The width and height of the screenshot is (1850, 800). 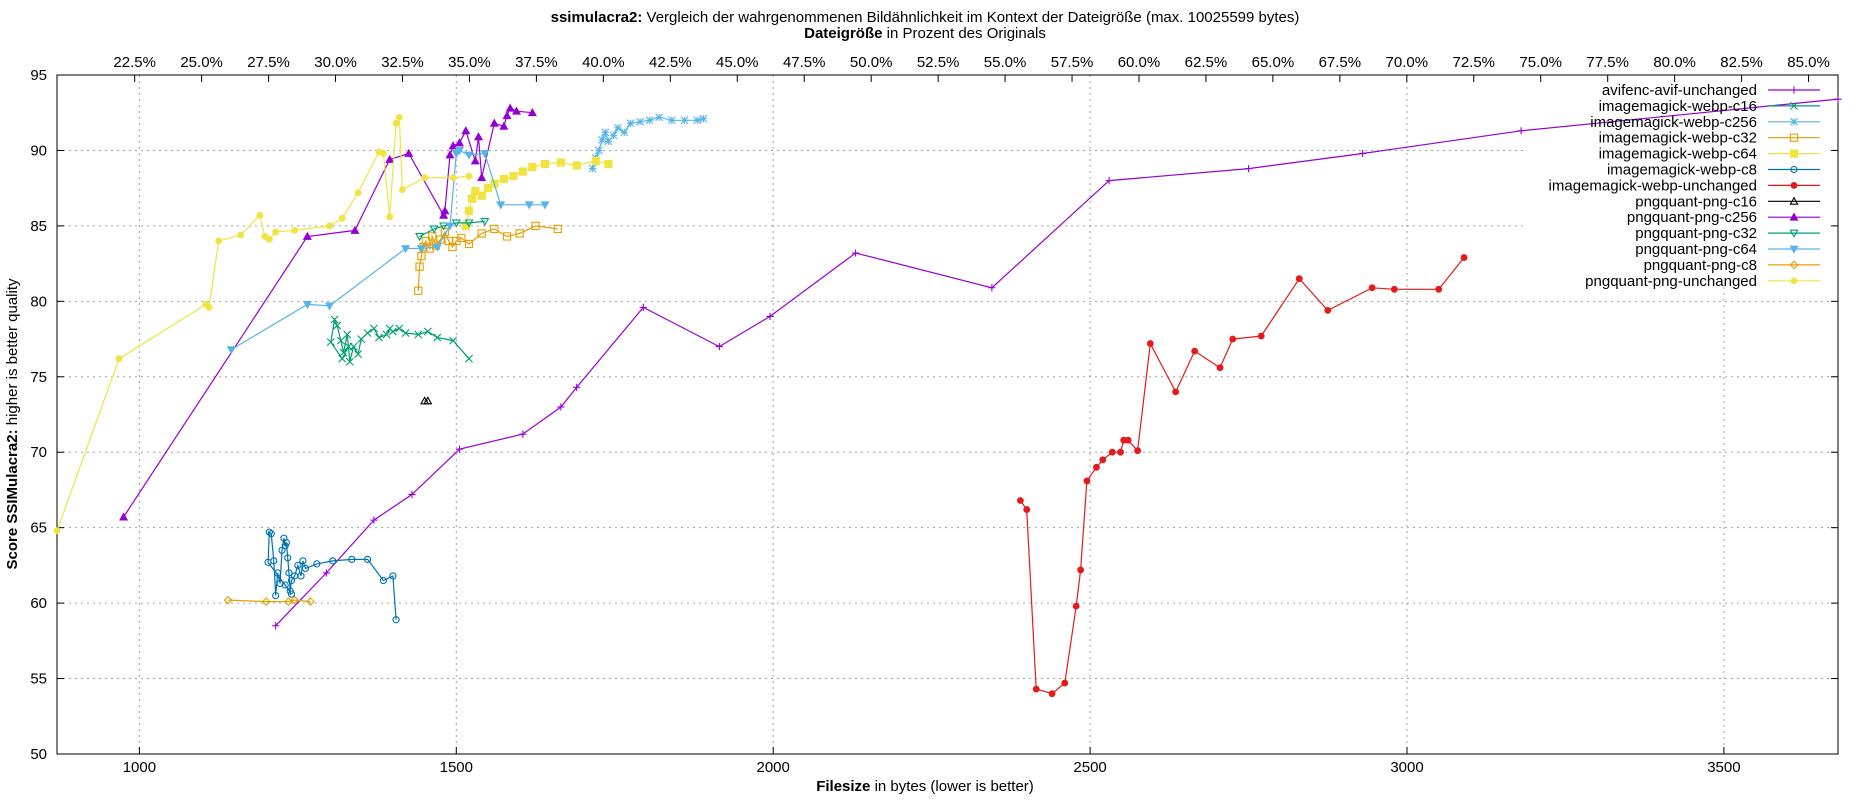 I want to click on series-imagemagick-webp-unchanged, so click(x=1242, y=476).